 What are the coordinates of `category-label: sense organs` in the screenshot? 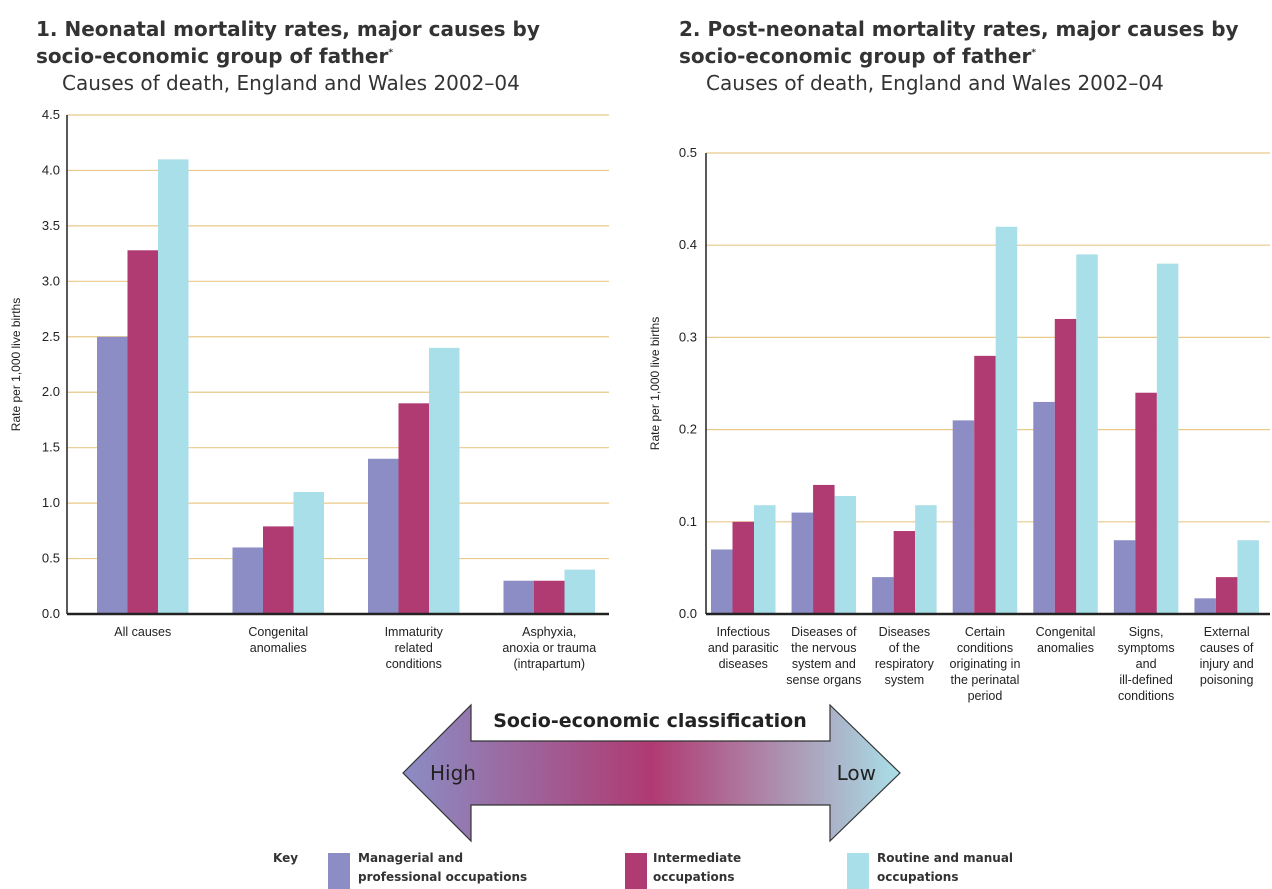 It's located at (823, 680).